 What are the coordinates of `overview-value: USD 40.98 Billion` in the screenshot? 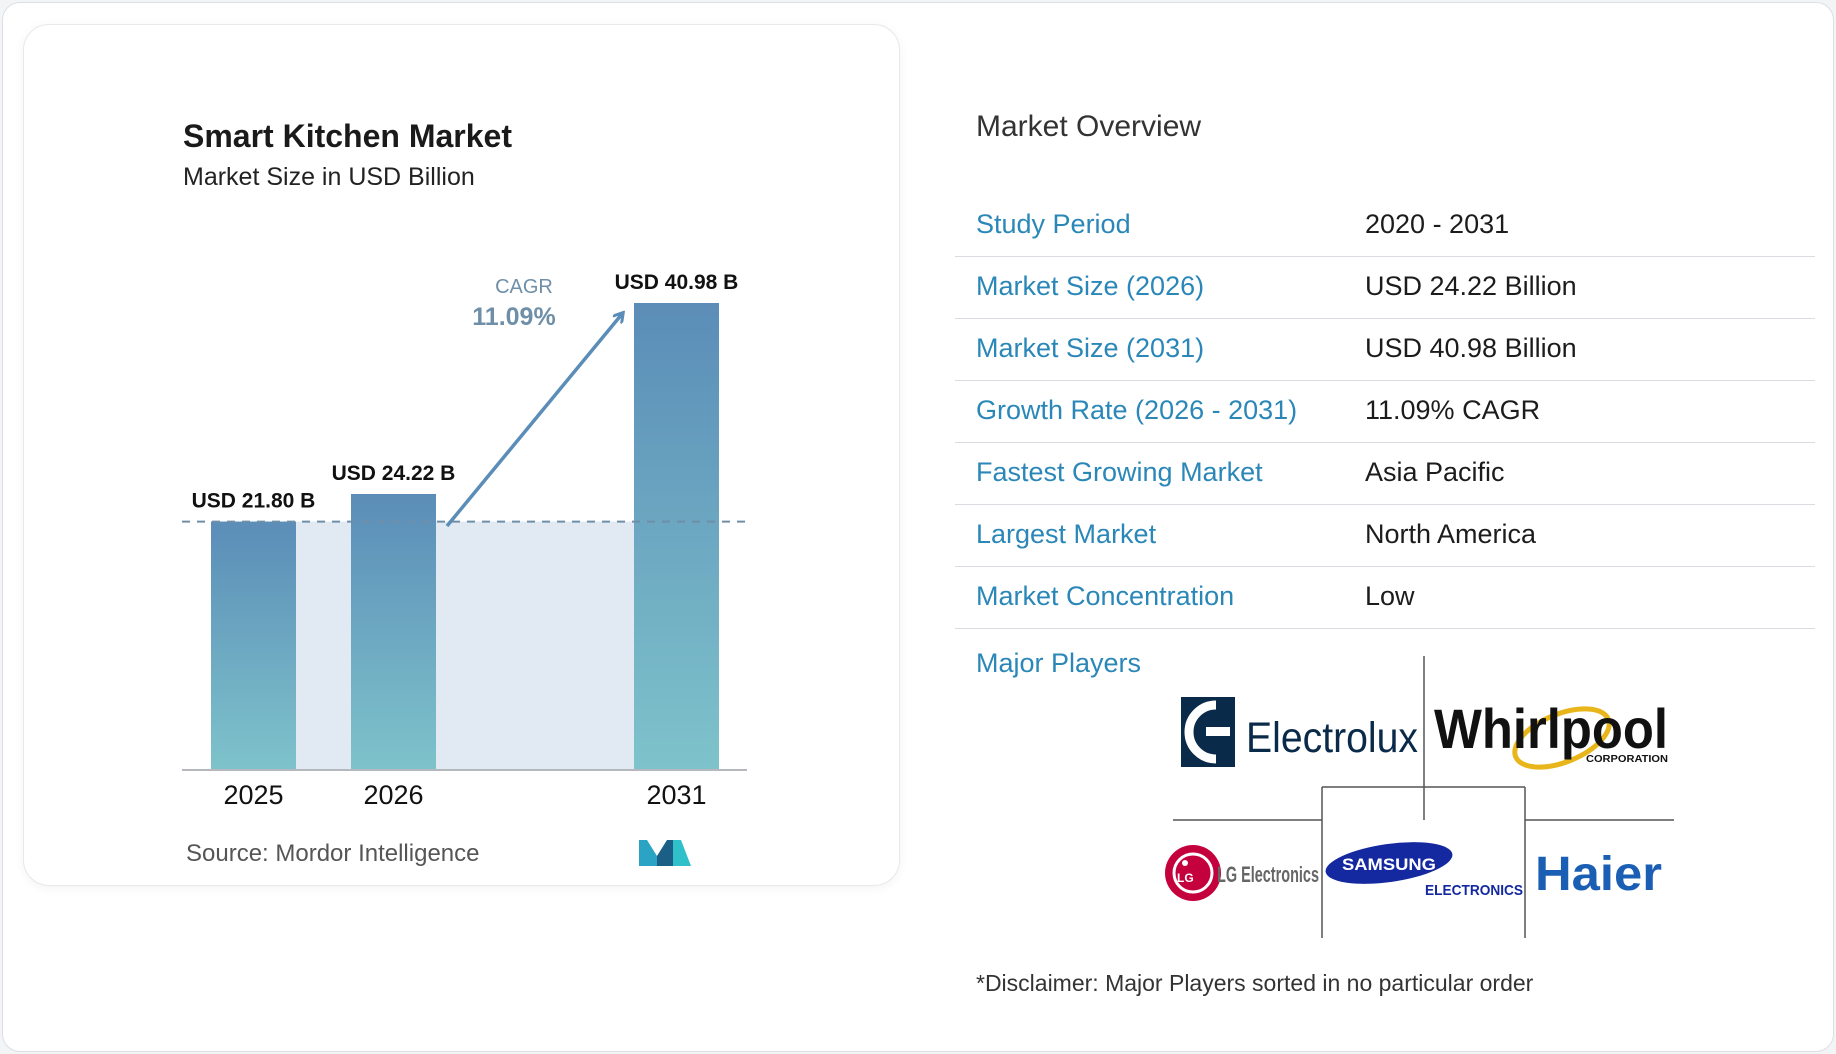 It's located at (1471, 348).